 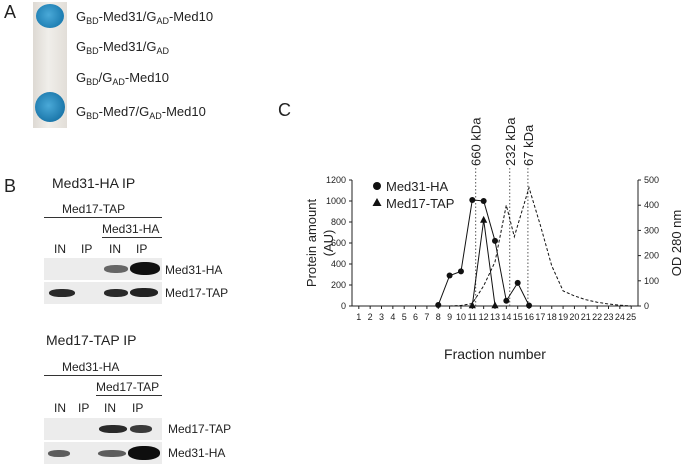 I want to click on panel-b-letter: B, so click(x=10, y=186).